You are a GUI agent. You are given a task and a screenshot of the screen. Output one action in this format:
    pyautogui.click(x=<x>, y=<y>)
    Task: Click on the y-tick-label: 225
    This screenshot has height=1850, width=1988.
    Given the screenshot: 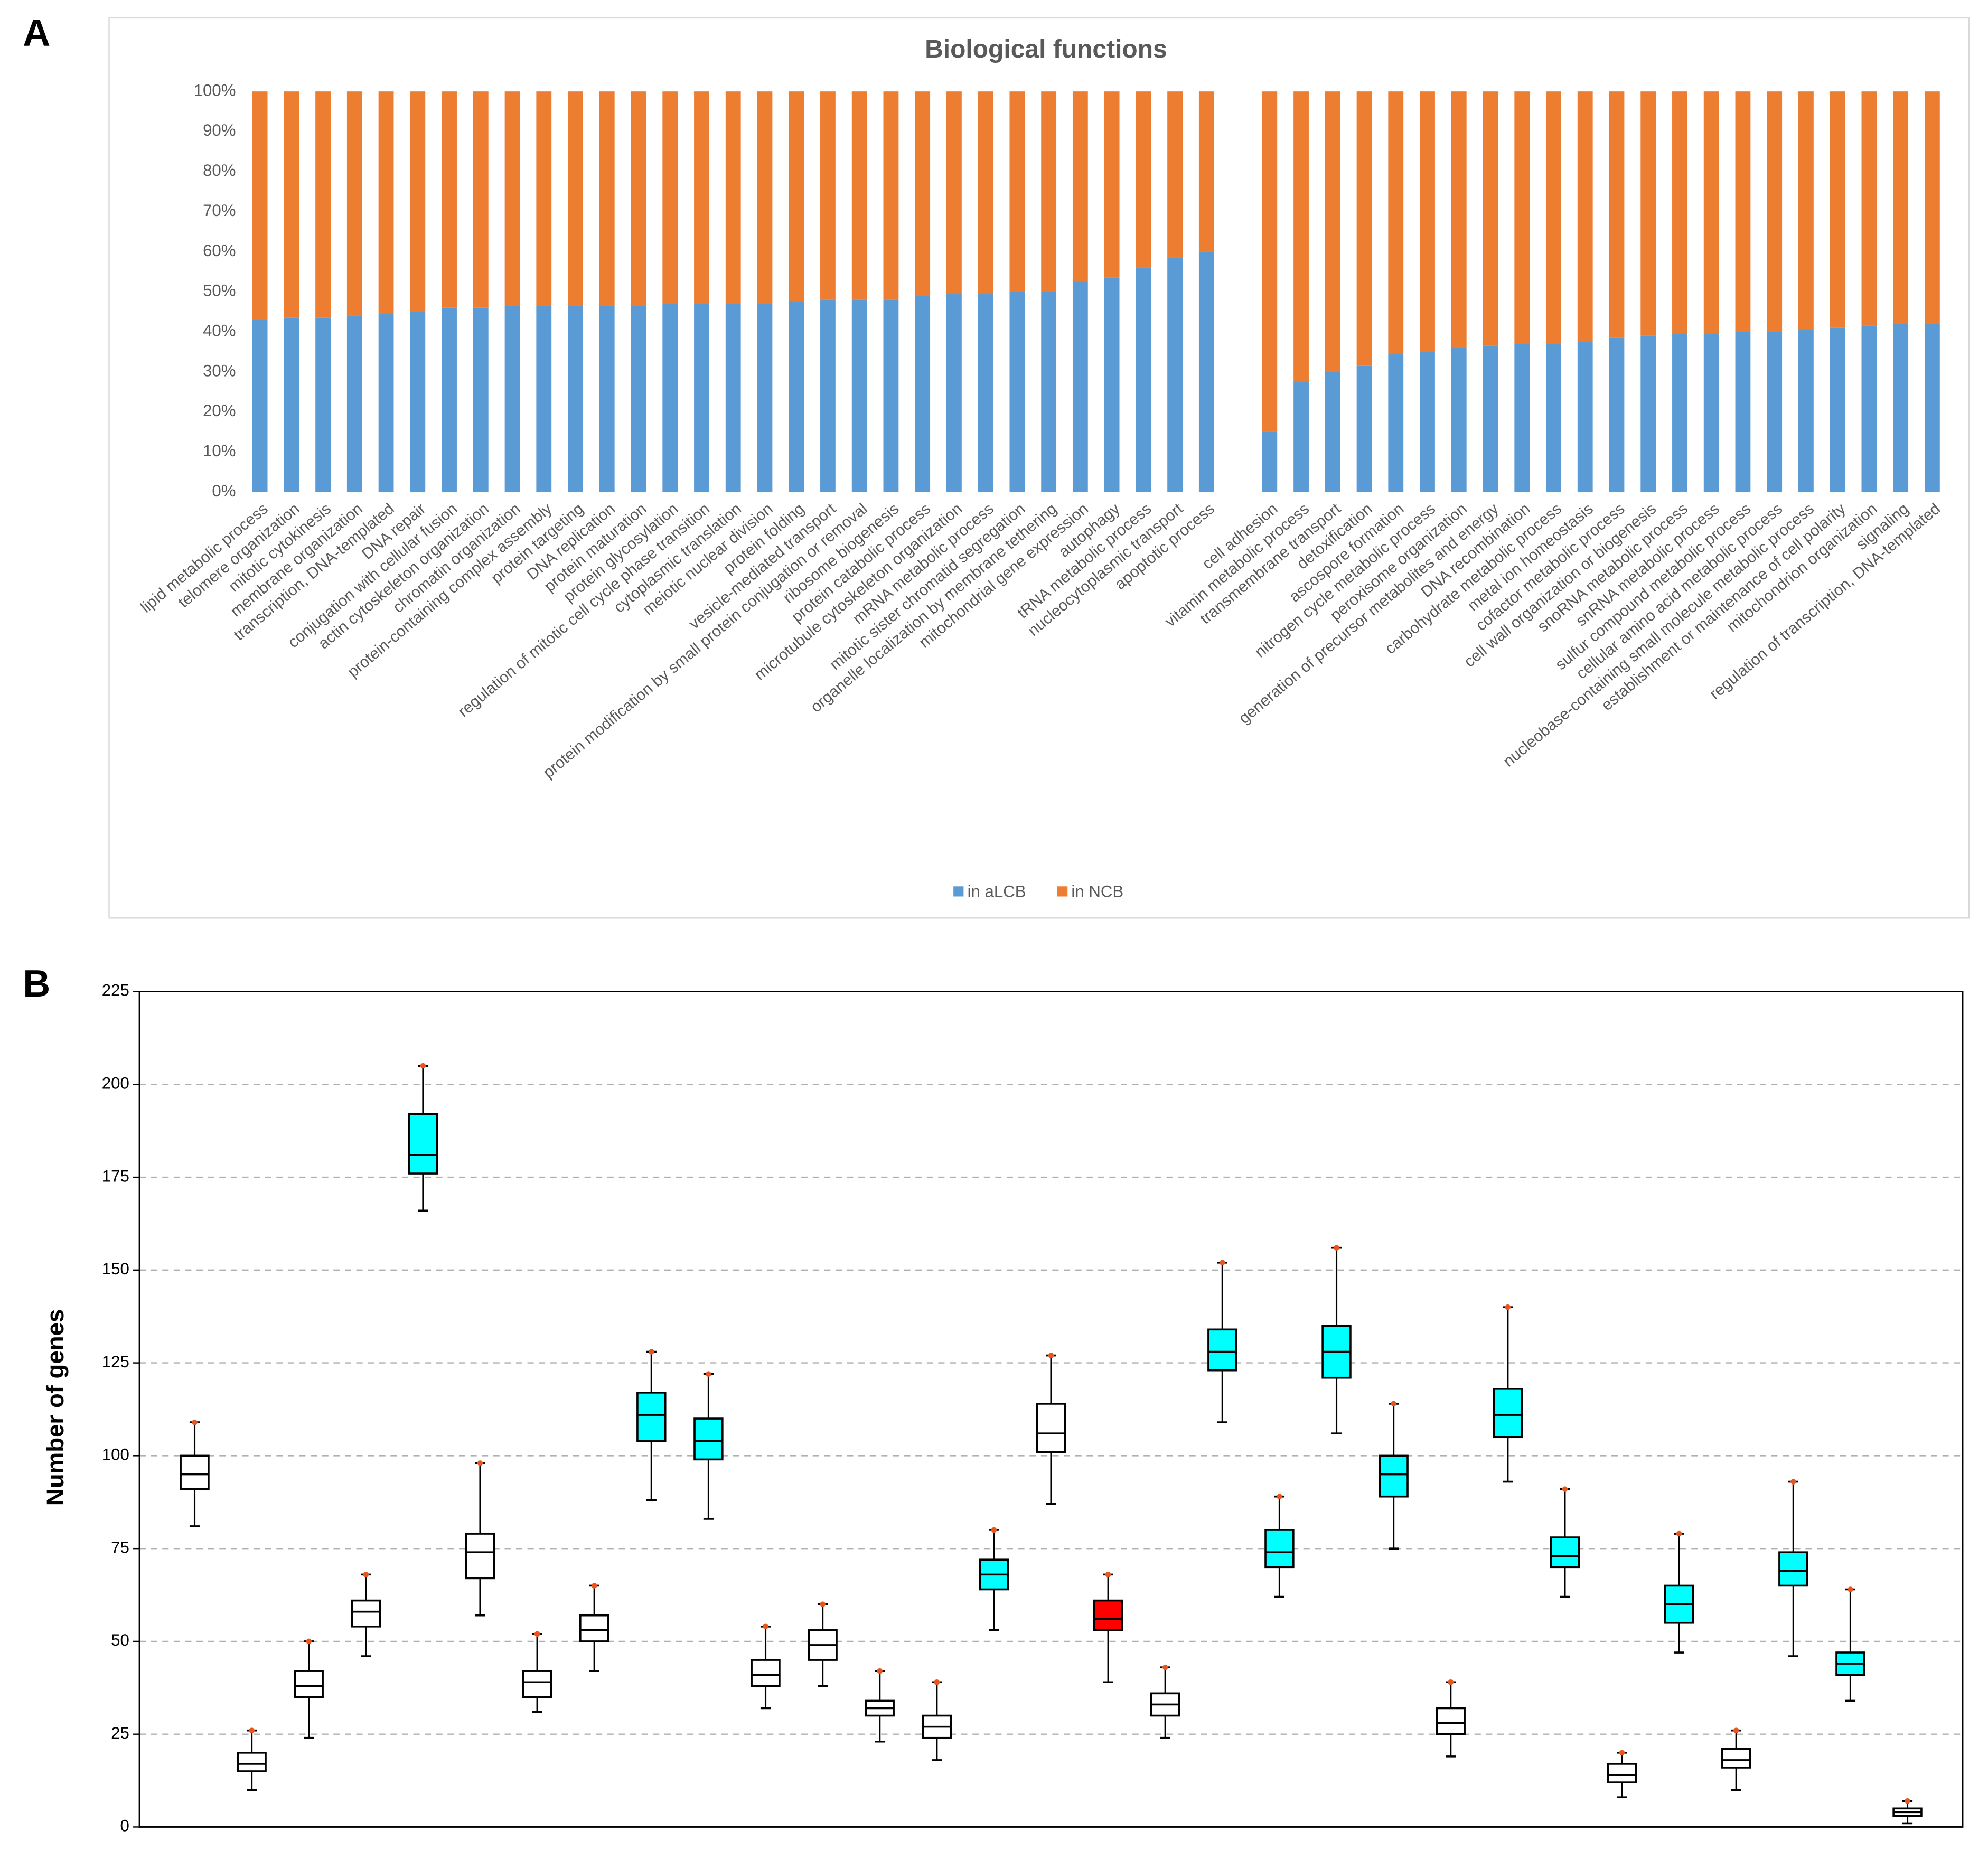 What is the action you would take?
    pyautogui.click(x=116, y=990)
    